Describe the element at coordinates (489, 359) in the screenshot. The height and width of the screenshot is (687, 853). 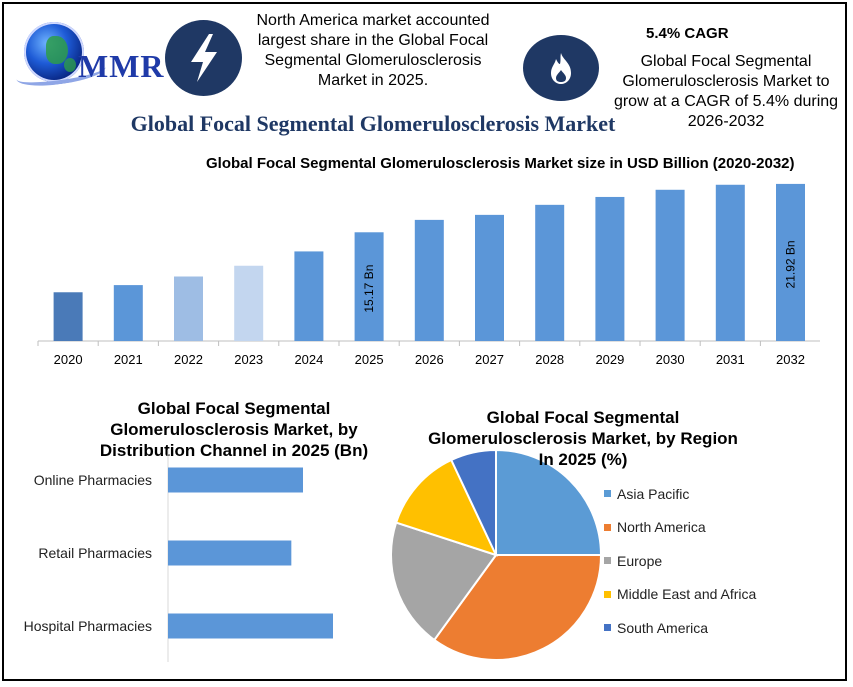
I see `x-tick-label: 2027` at that location.